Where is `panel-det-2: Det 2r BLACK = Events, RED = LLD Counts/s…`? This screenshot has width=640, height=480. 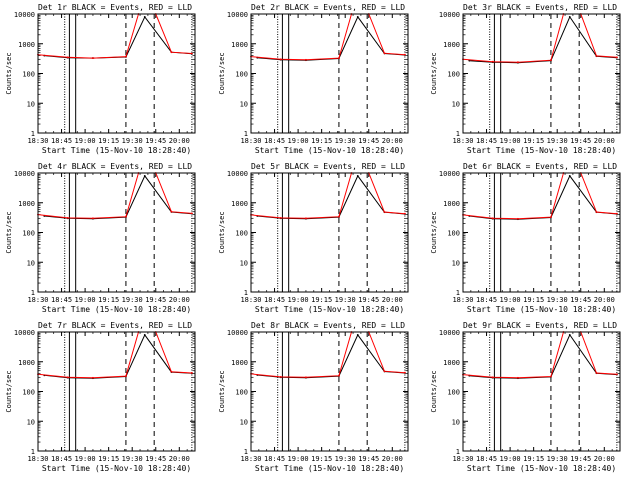
panel-det-2: Det 2r BLACK = Events, RED = LLD Counts/s… is located at coordinates (313, 79).